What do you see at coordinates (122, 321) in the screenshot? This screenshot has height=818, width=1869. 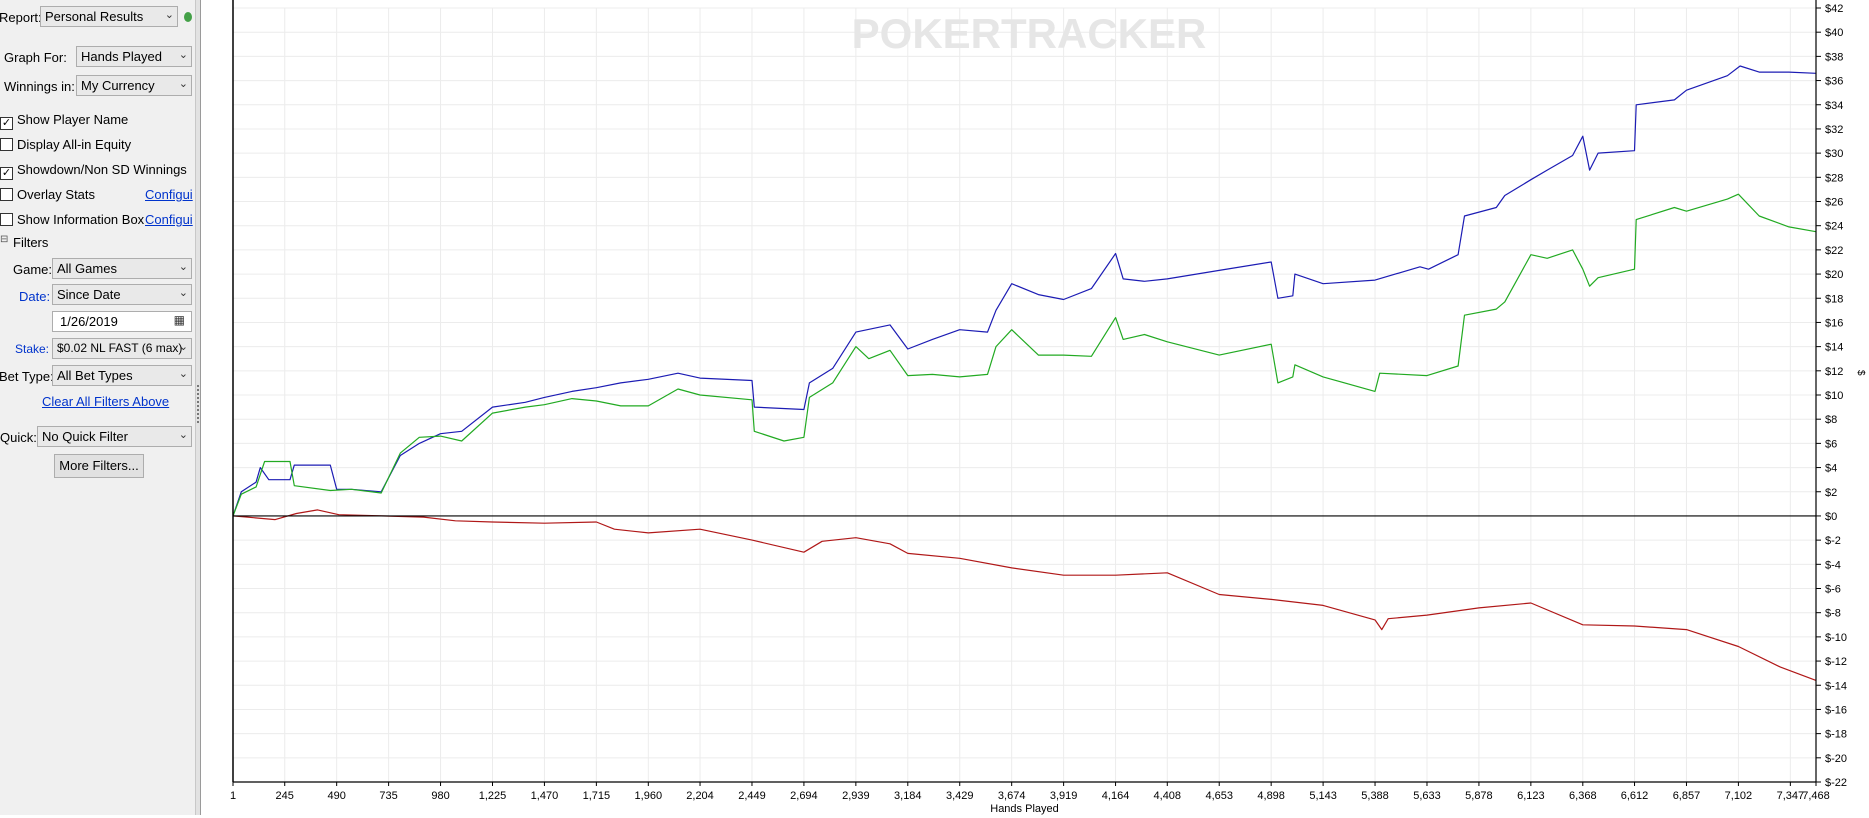 I see `date-input: 1/26/2019 ▦` at bounding box center [122, 321].